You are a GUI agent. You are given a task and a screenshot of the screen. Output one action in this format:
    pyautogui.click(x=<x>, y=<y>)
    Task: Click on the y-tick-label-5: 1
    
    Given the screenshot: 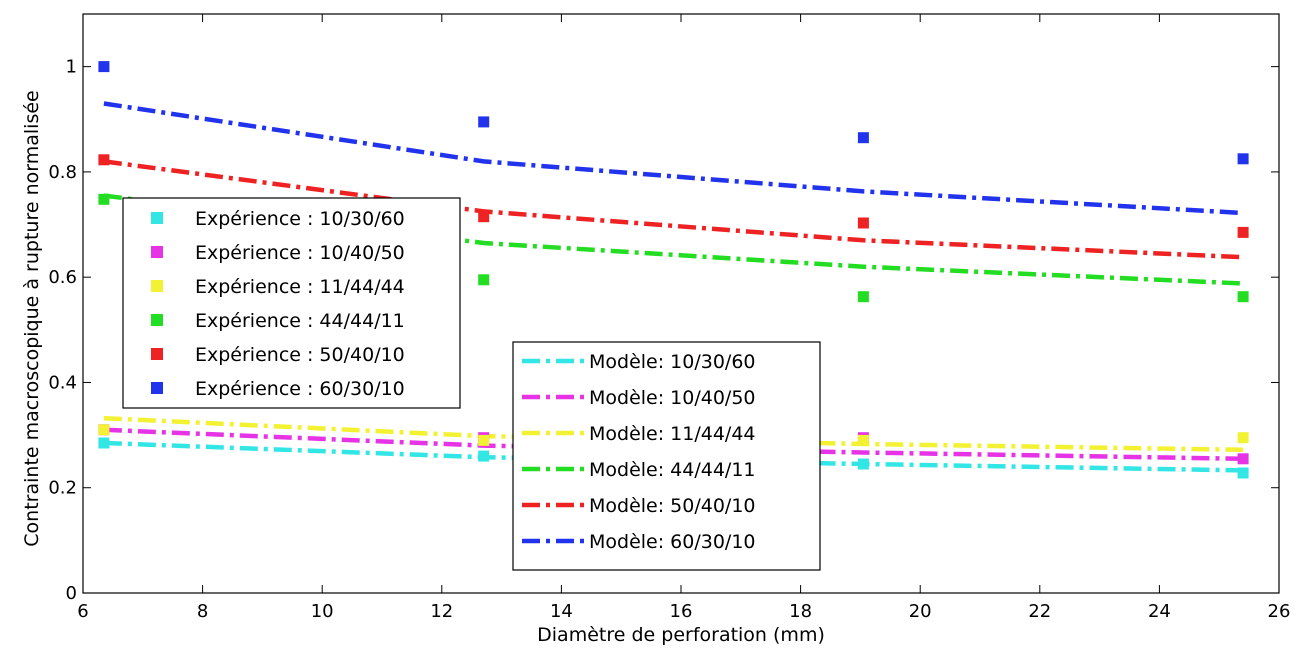 What is the action you would take?
    pyautogui.click(x=71, y=67)
    